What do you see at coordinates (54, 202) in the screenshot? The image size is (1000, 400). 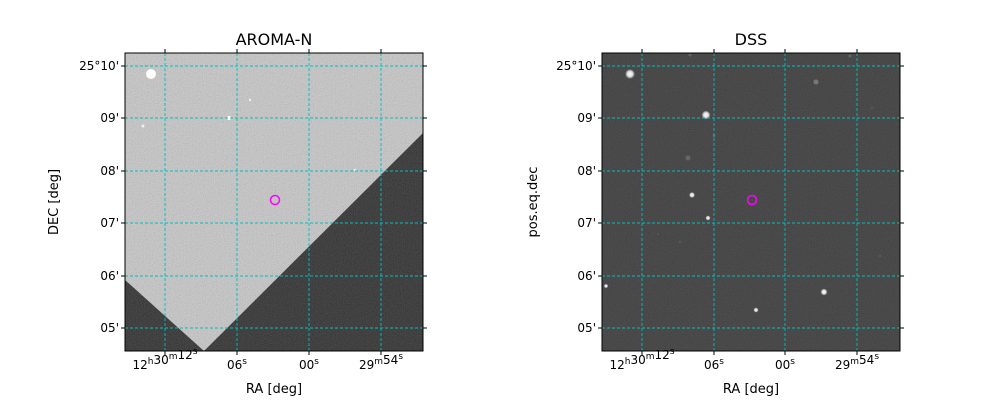 I see `y-axis-title: DEC [deg]` at bounding box center [54, 202].